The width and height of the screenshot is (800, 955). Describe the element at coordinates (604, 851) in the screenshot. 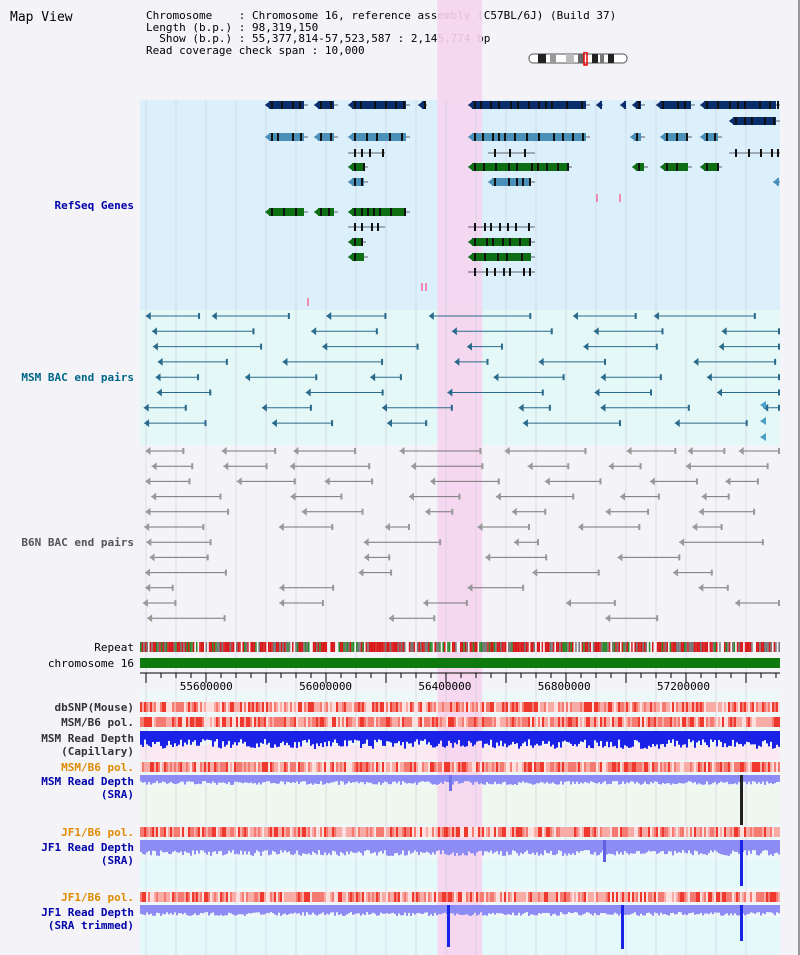

I see `jf1-sra-depth-peak` at that location.